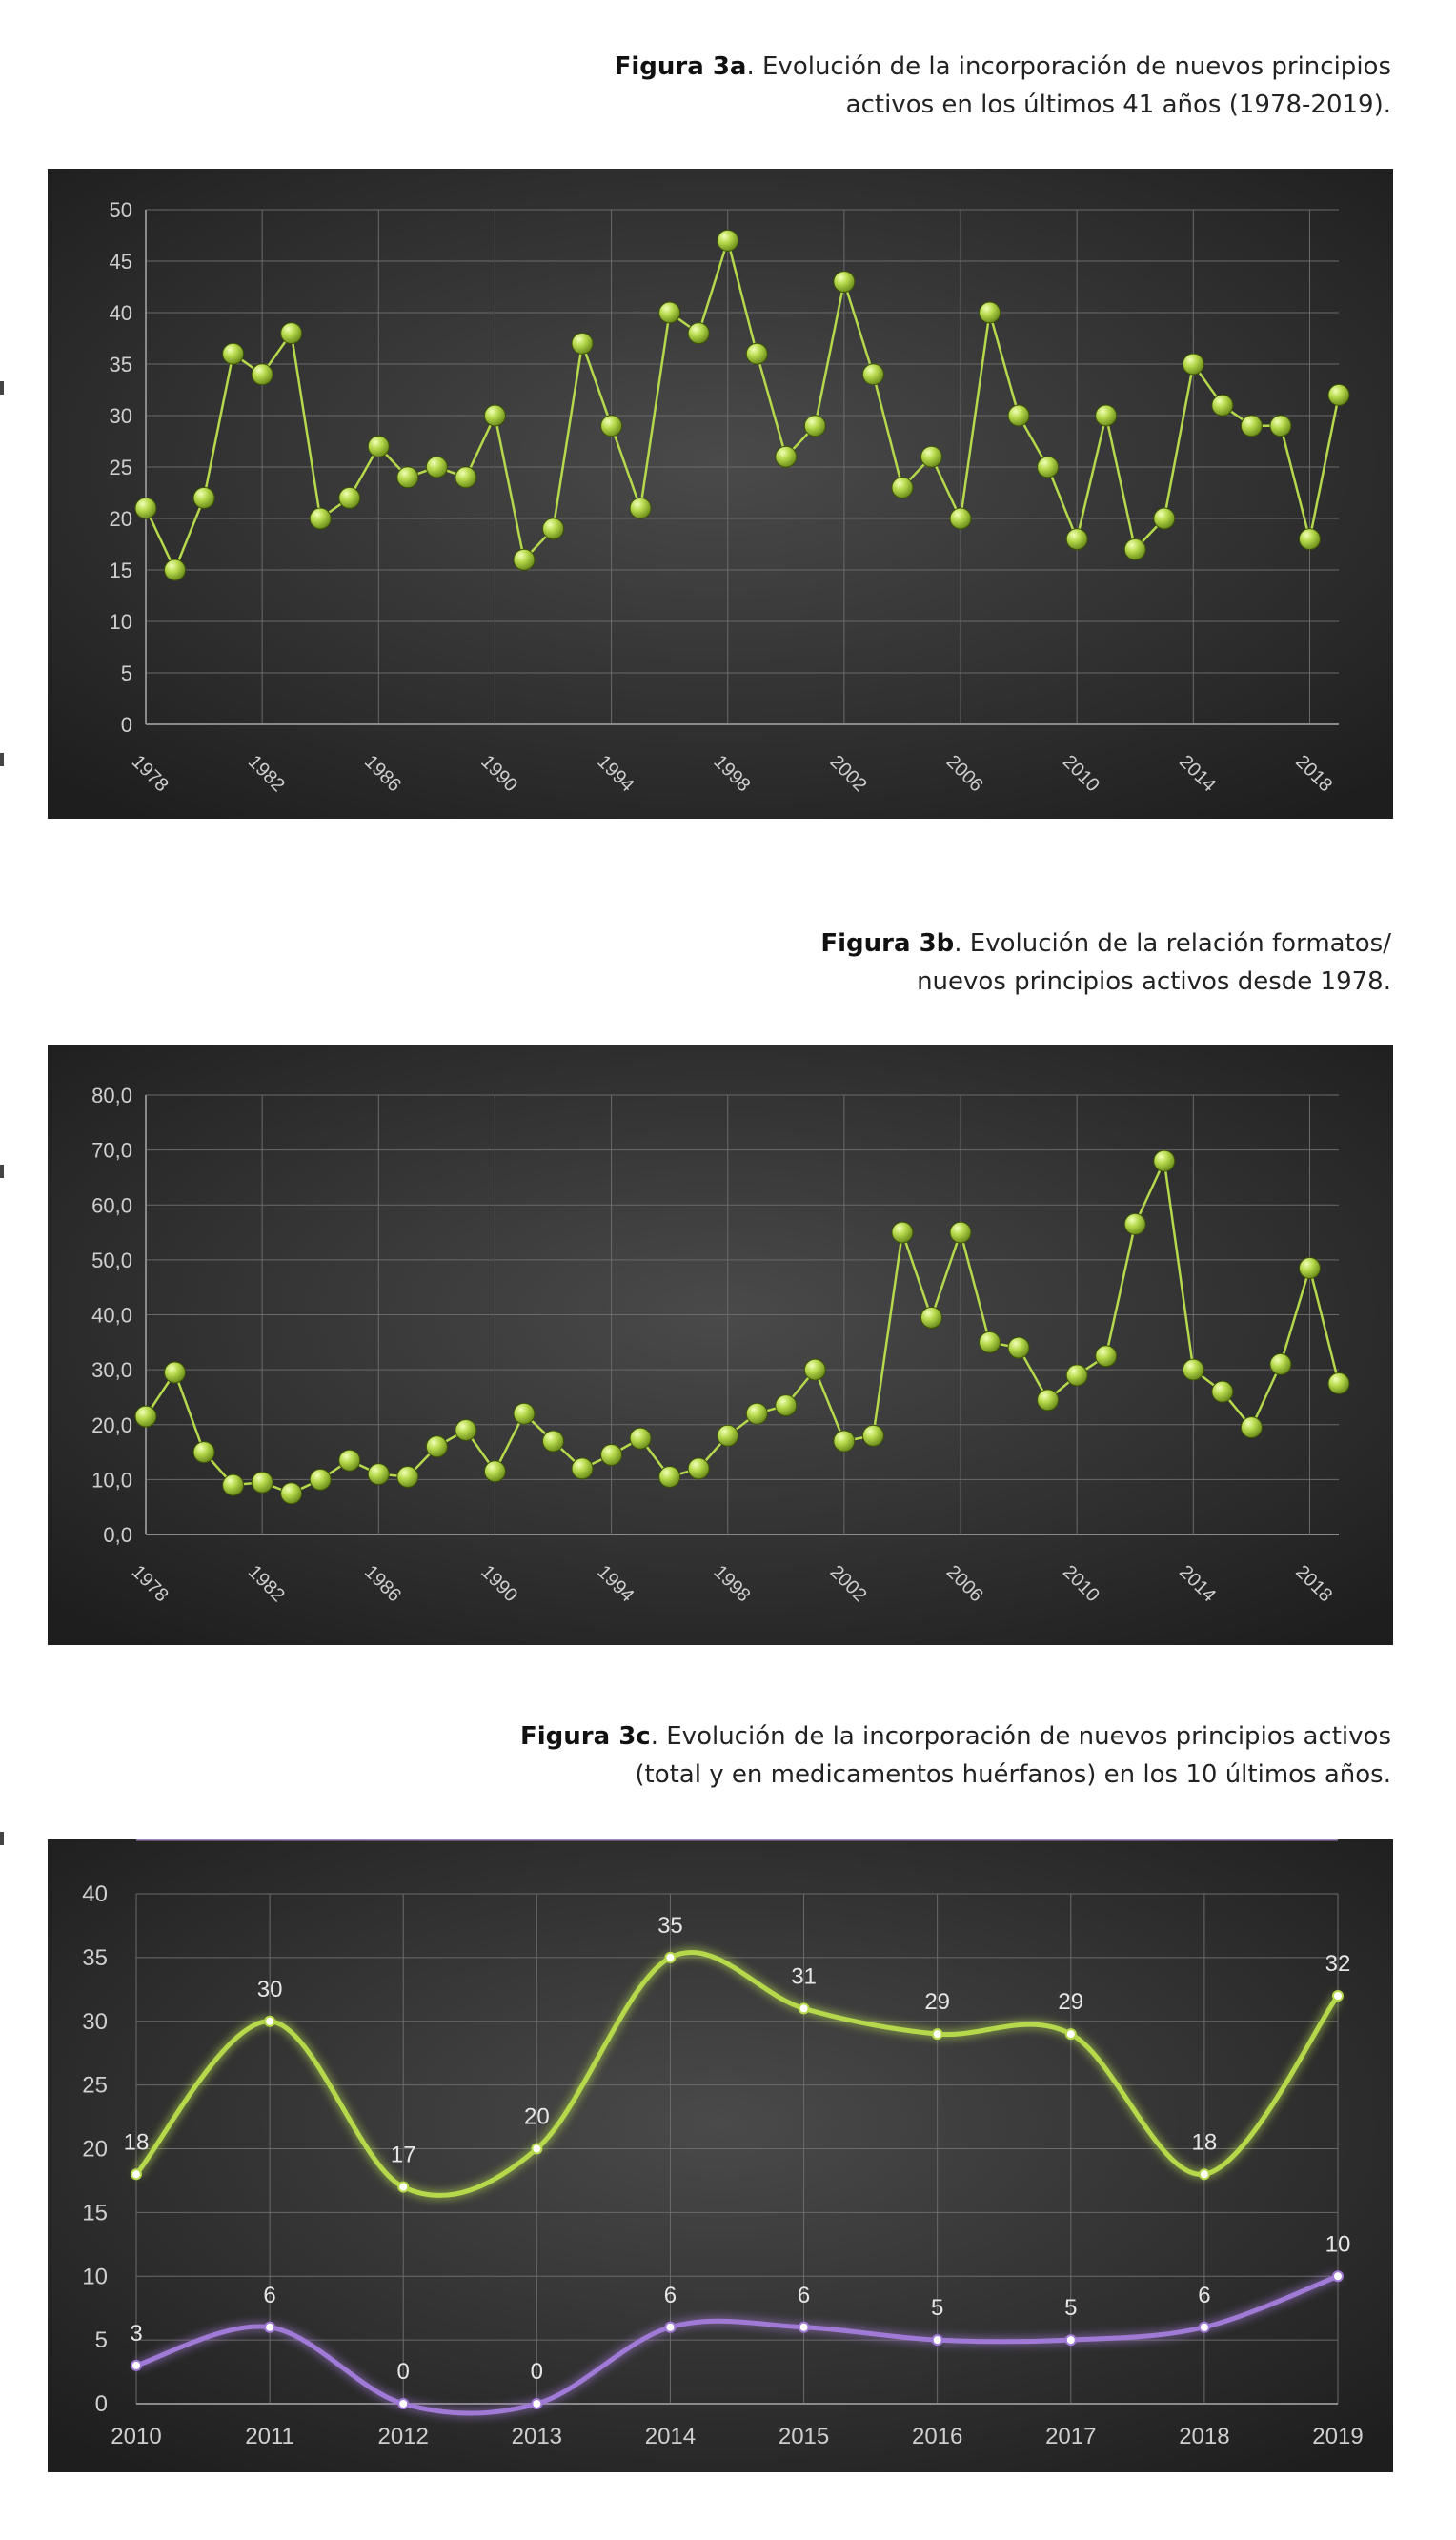 Image resolution: width=1456 pixels, height=2540 pixels. What do you see at coordinates (126, 673) in the screenshot?
I see `fig3a-y-tick: 5` at bounding box center [126, 673].